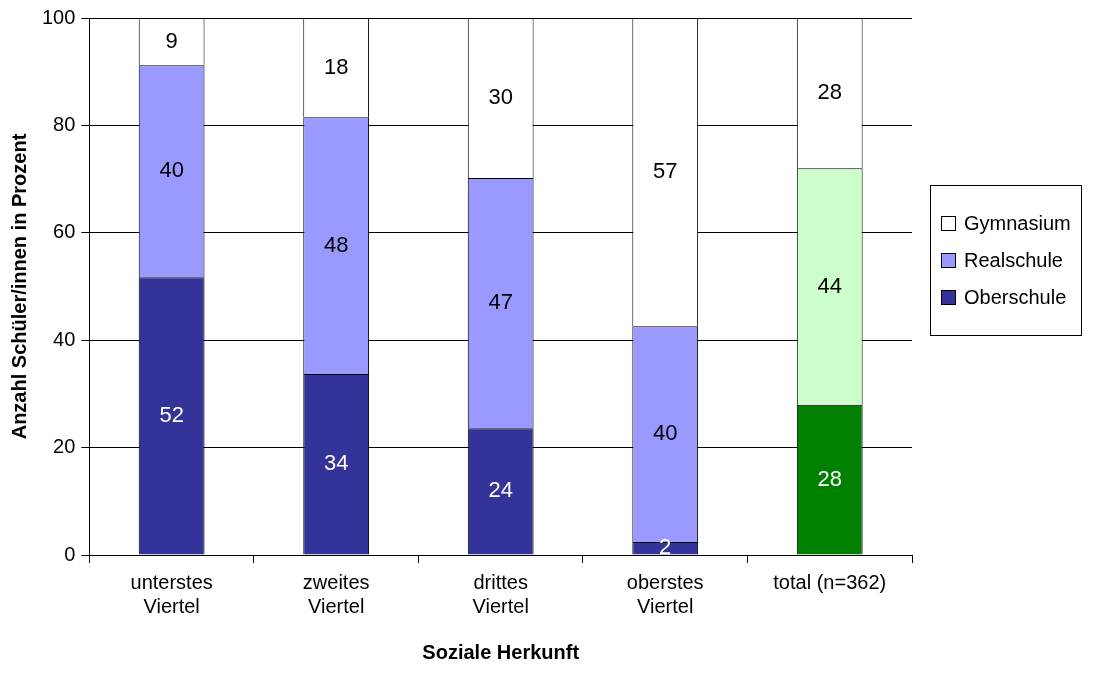  Describe the element at coordinates (64, 231) in the screenshot. I see `y-tick-label: 60` at that location.